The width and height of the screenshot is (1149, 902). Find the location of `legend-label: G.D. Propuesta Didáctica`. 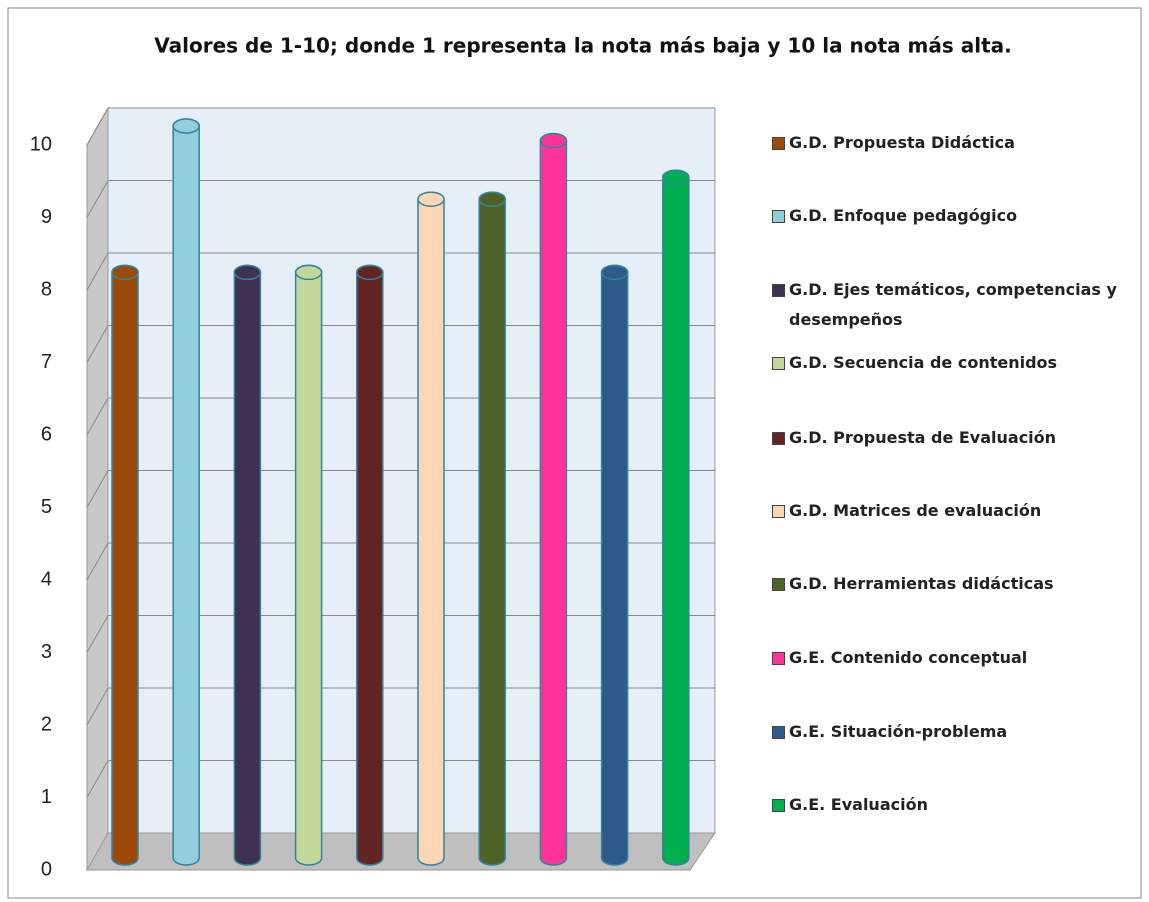

legend-label: G.D. Propuesta Didáctica is located at coordinates (902, 142).